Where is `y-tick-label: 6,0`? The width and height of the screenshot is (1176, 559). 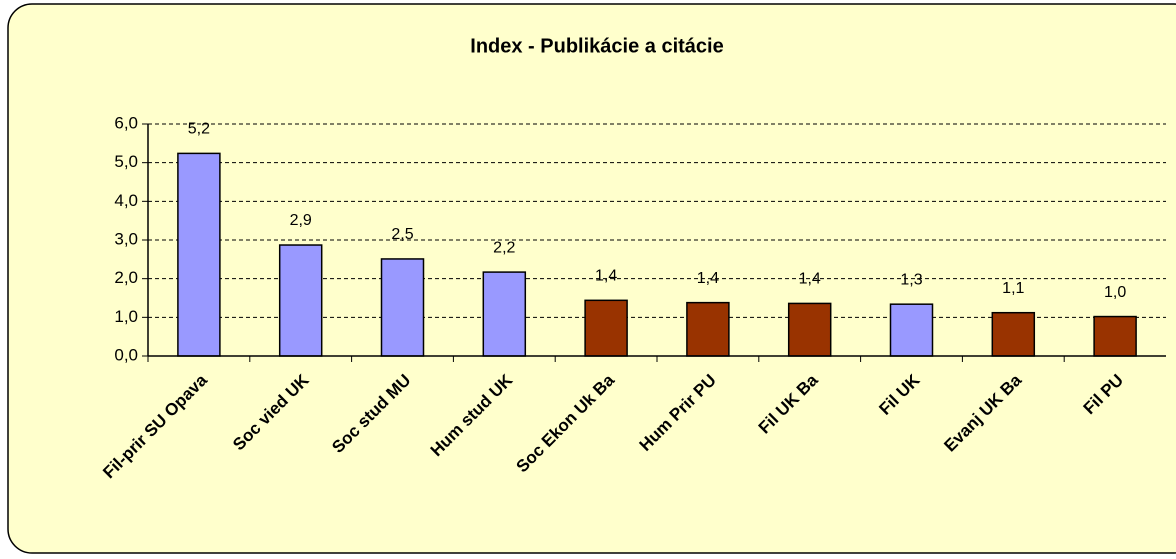
y-tick-label: 6,0 is located at coordinates (126, 122).